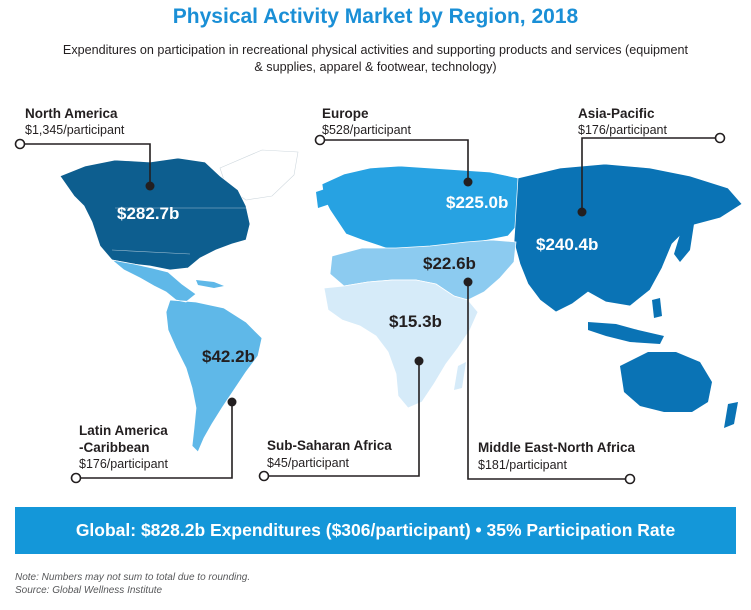  What do you see at coordinates (186, 356) in the screenshot?
I see `latin-america-shape` at bounding box center [186, 356].